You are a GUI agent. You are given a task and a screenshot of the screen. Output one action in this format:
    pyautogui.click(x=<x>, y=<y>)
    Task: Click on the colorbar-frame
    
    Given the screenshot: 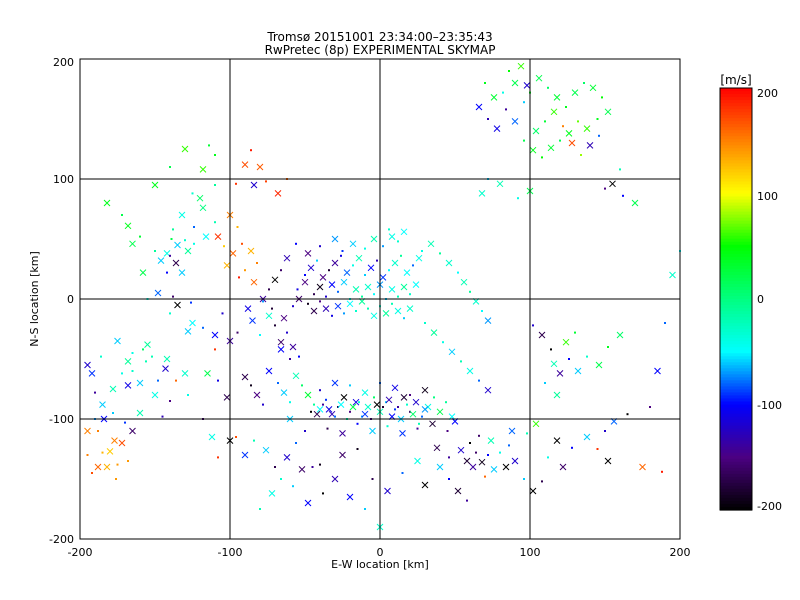 What is the action you would take?
    pyautogui.click(x=736, y=299)
    